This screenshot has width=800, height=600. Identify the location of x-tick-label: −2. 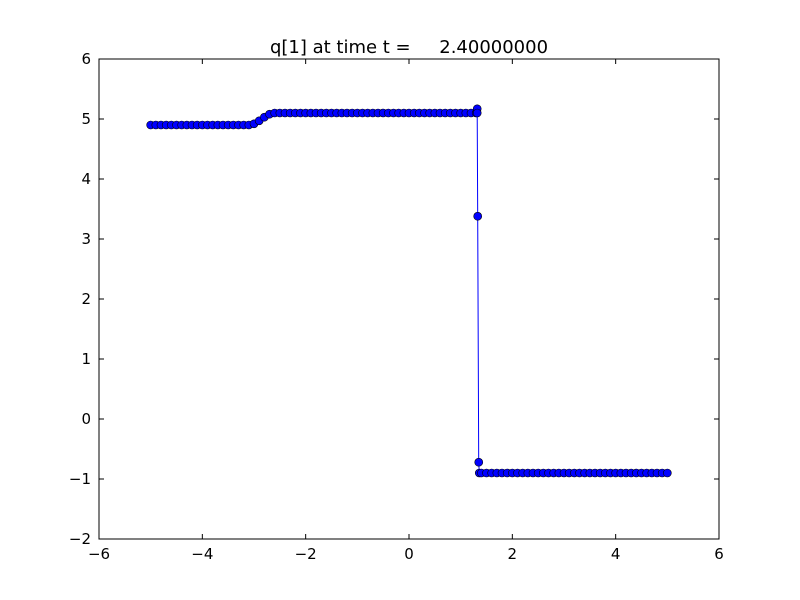
(306, 554).